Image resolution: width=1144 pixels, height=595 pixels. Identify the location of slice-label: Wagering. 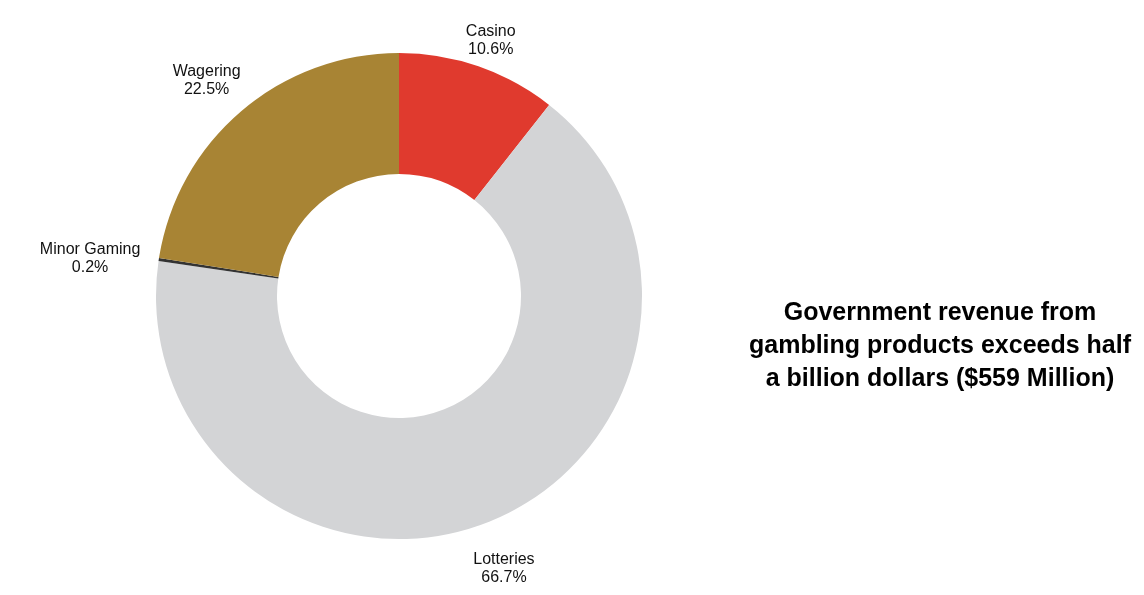
(206, 70).